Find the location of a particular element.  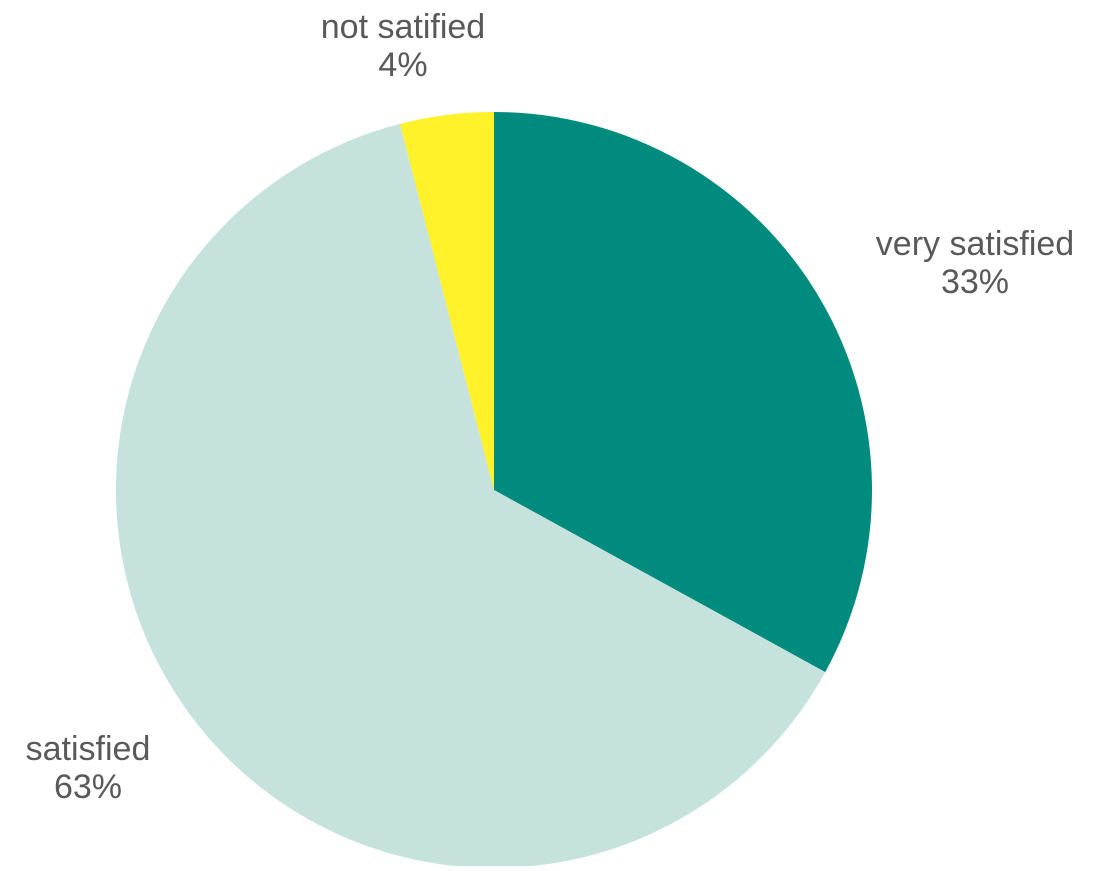

pie-slice-not-satified is located at coordinates (447, 301).